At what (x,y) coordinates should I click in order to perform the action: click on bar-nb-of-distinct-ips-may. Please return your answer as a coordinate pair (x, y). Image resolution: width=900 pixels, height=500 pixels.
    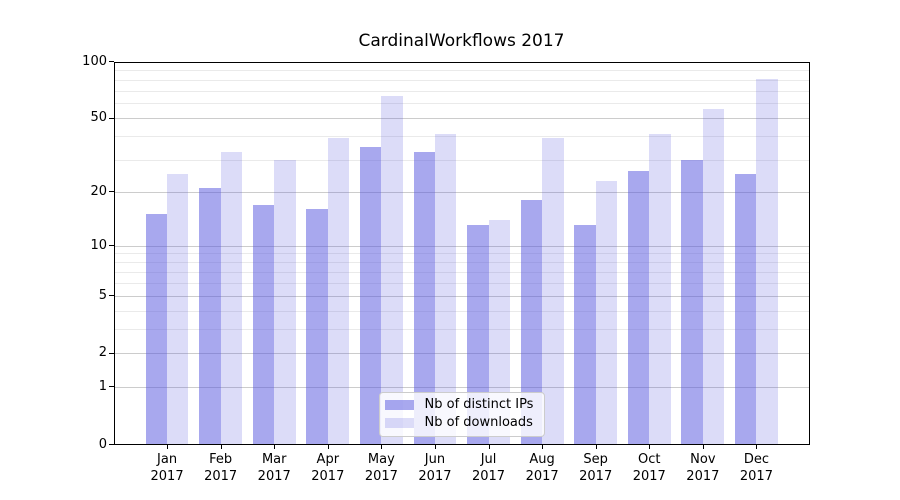
    Looking at the image, I should click on (370, 296).